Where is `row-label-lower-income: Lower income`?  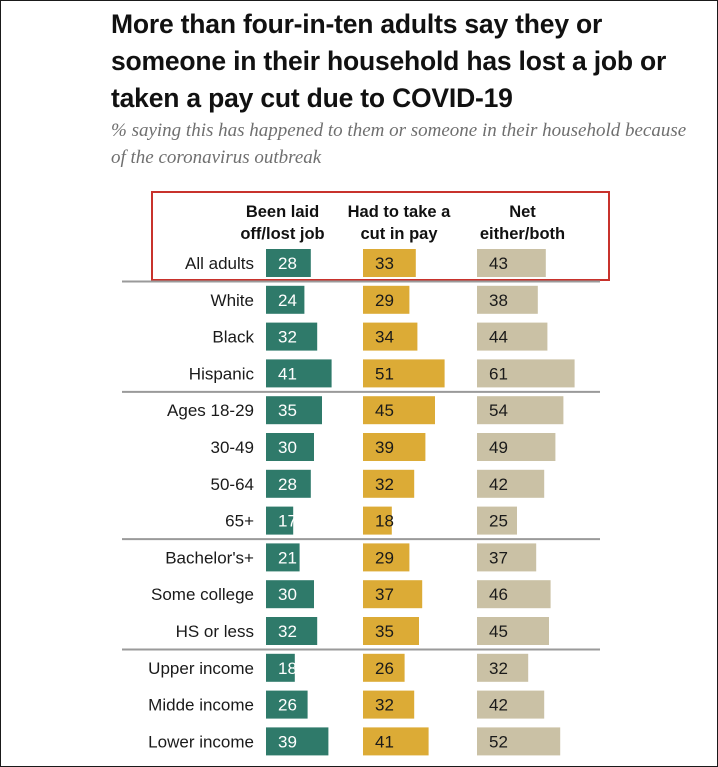 row-label-lower-income: Lower income is located at coordinates (201, 741).